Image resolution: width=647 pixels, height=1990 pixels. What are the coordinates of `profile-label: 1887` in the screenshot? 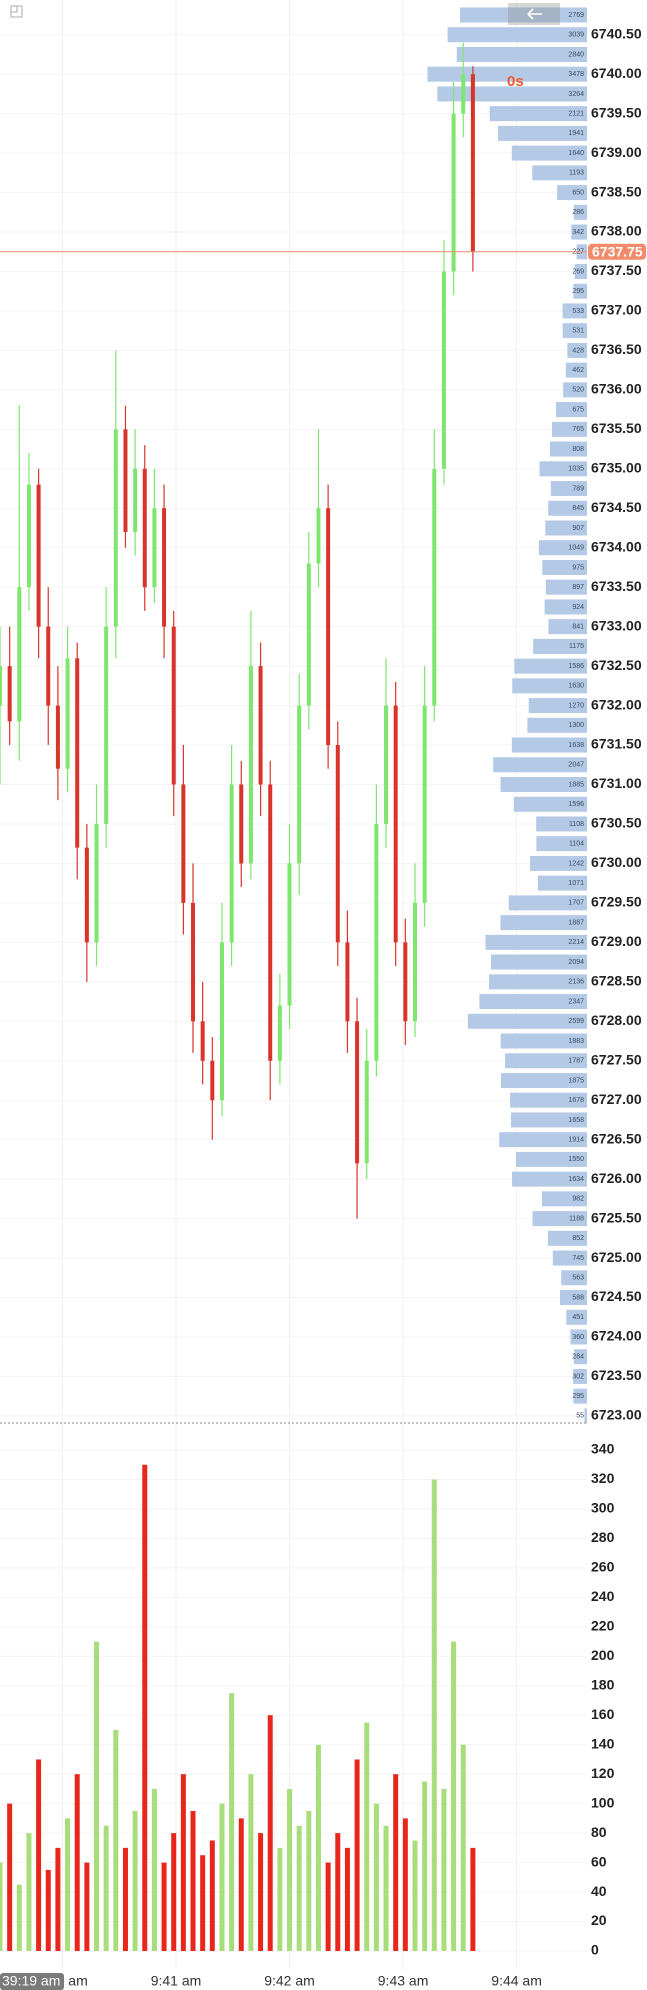 It's located at (576, 922).